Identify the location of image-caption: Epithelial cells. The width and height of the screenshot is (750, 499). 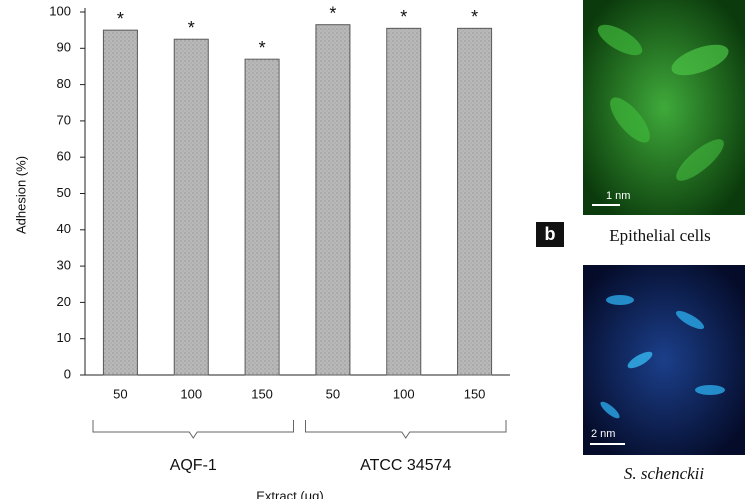
(660, 235).